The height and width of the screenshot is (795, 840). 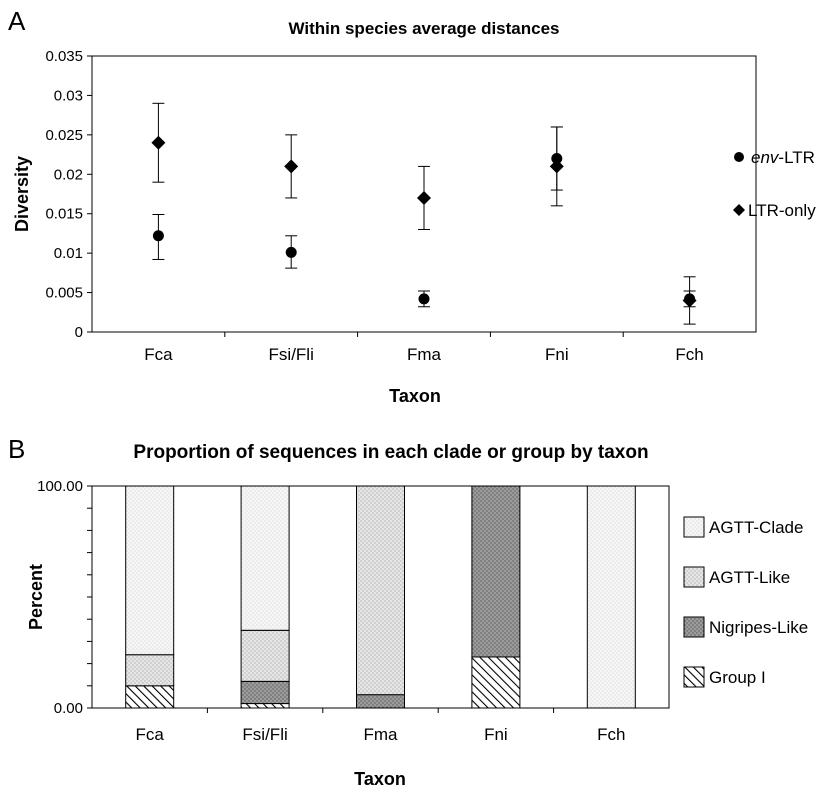 I want to click on chart-a-x-tick-label: Fca, so click(x=158, y=354).